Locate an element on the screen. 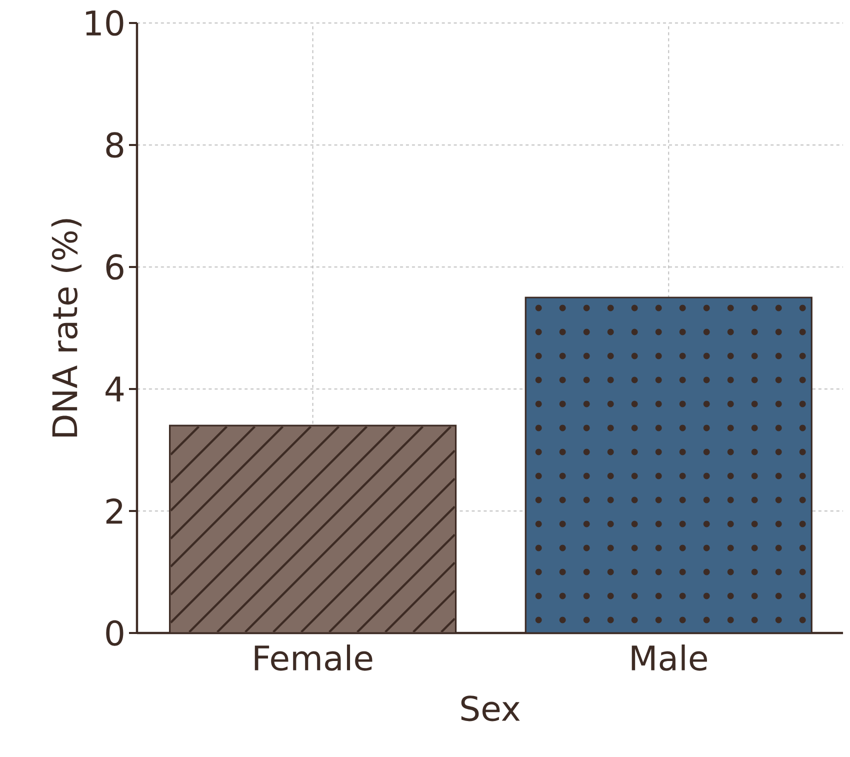  y-tick-label: 6 is located at coordinates (115, 267).